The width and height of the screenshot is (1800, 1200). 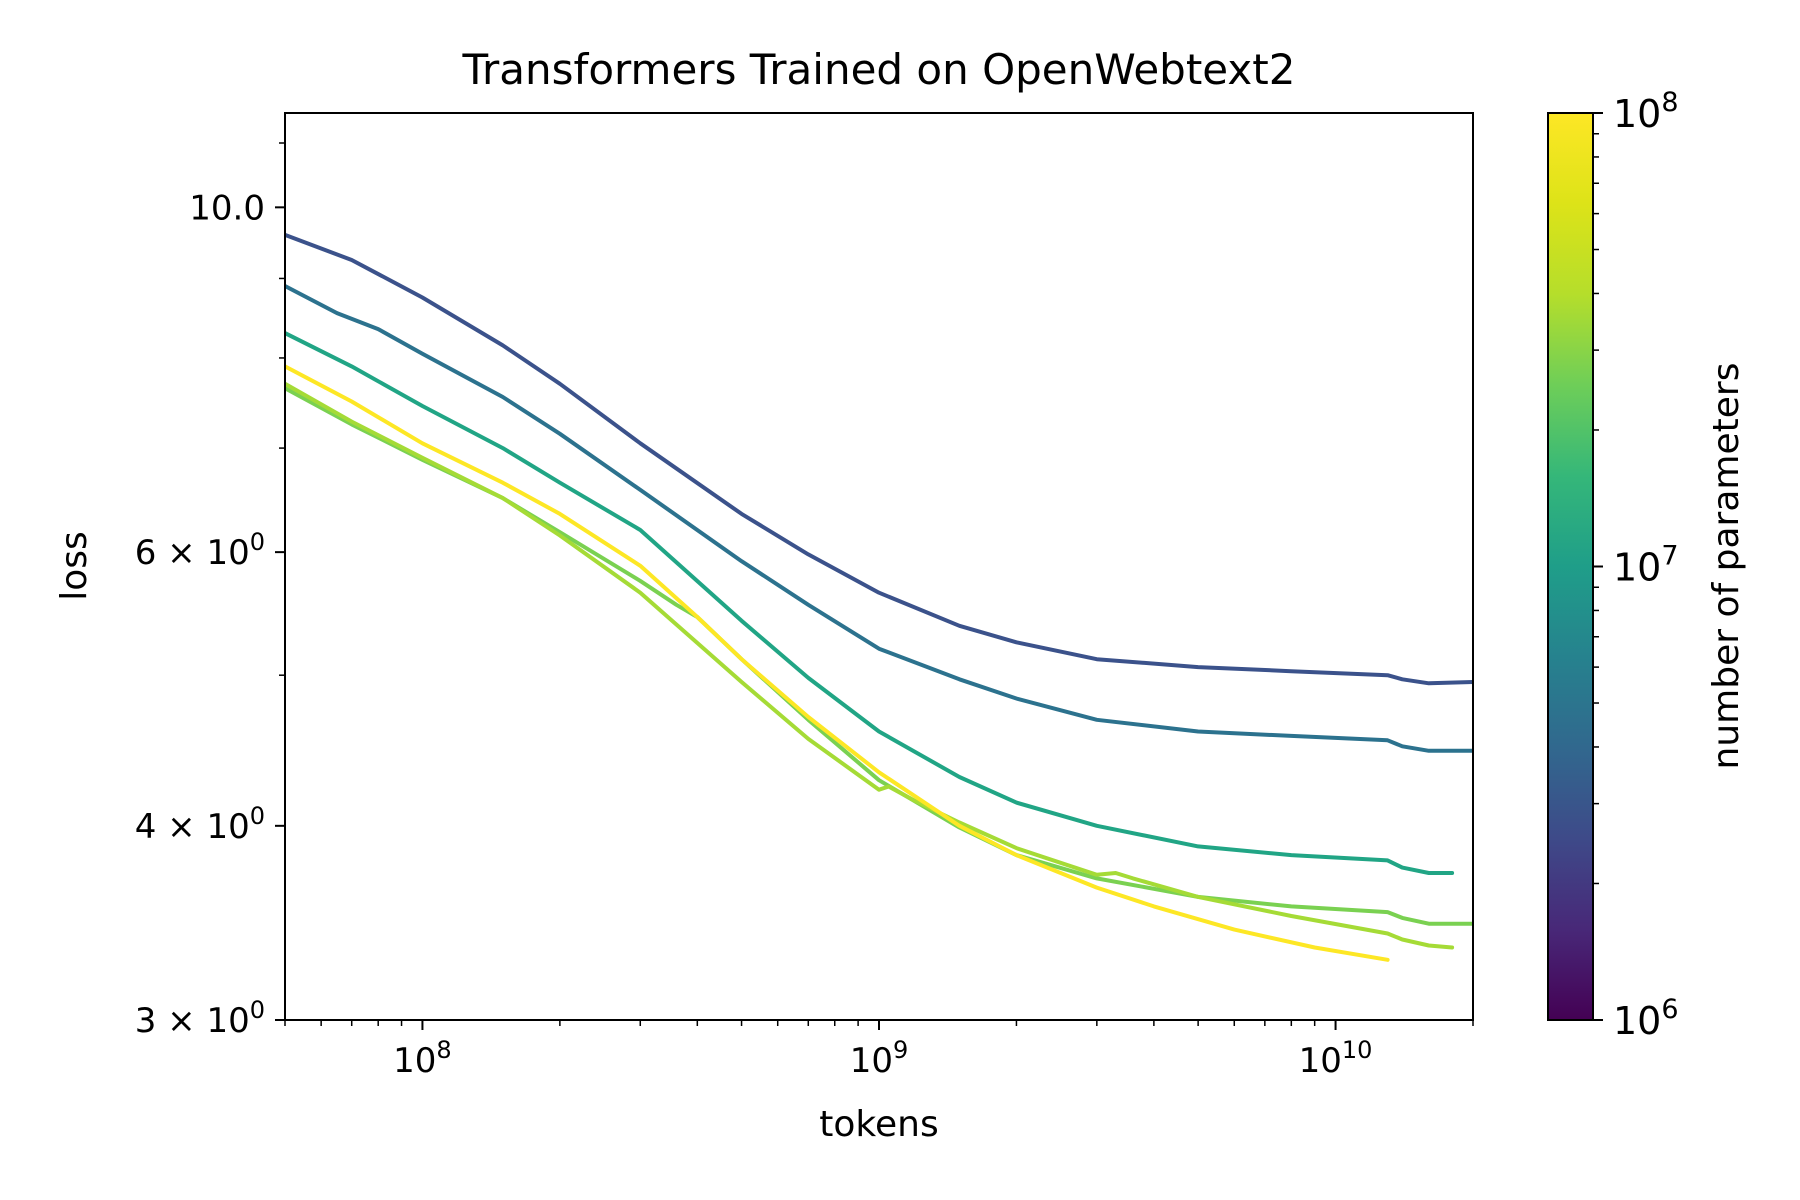 I want to click on y-tick-label: 4 × 100, so click(x=200, y=824).